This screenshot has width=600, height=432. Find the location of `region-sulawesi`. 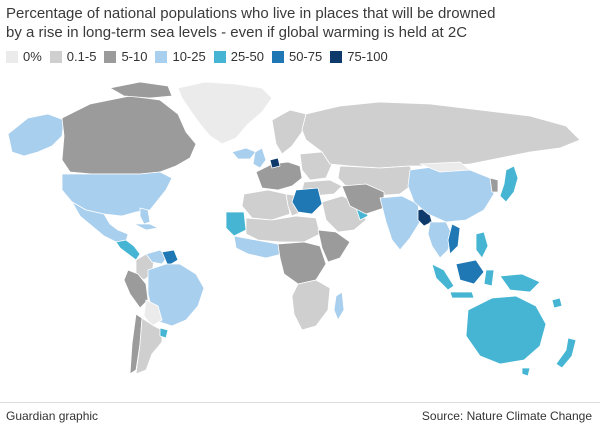

region-sulawesi is located at coordinates (489, 278).